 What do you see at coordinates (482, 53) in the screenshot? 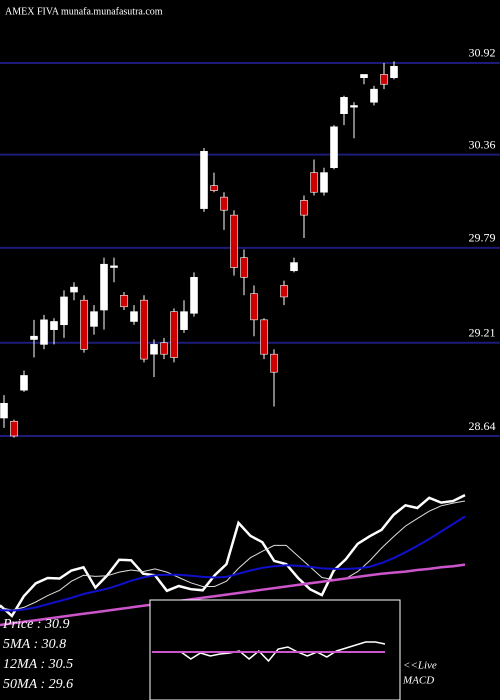
I see `y-tick-label: 30.92` at bounding box center [482, 53].